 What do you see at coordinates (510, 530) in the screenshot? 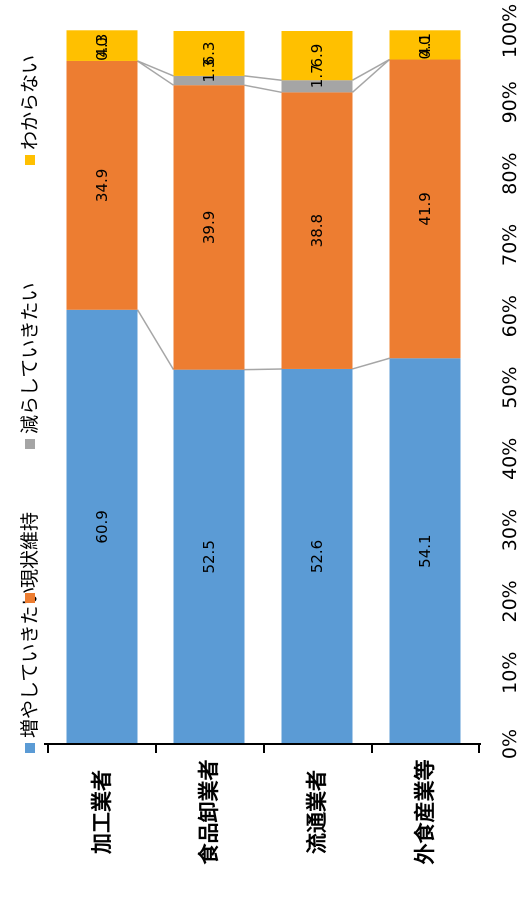
I see `value-tick-label: 30%` at bounding box center [510, 530].